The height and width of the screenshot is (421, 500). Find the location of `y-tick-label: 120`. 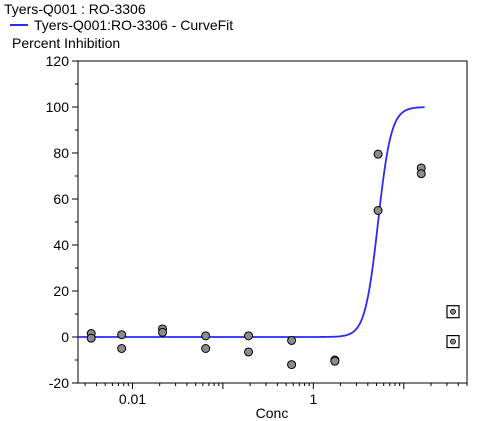

y-tick-label: 120 is located at coordinates (58, 61).